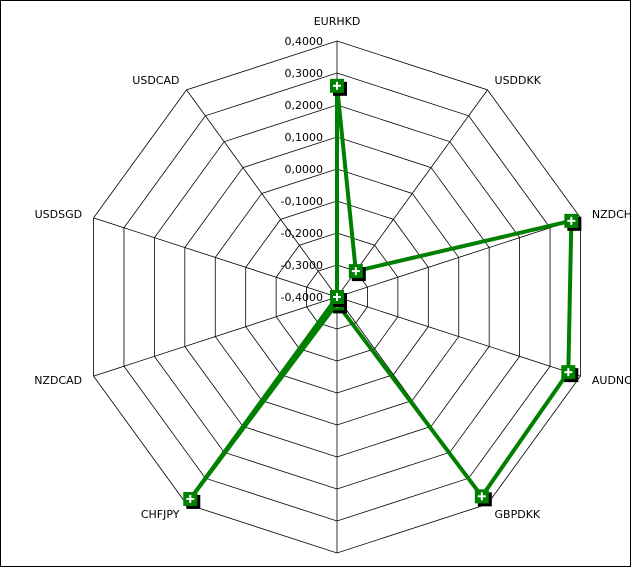 Image resolution: width=631 pixels, height=568 pixels. I want to click on tick-label: -0,3000, so click(302, 265).